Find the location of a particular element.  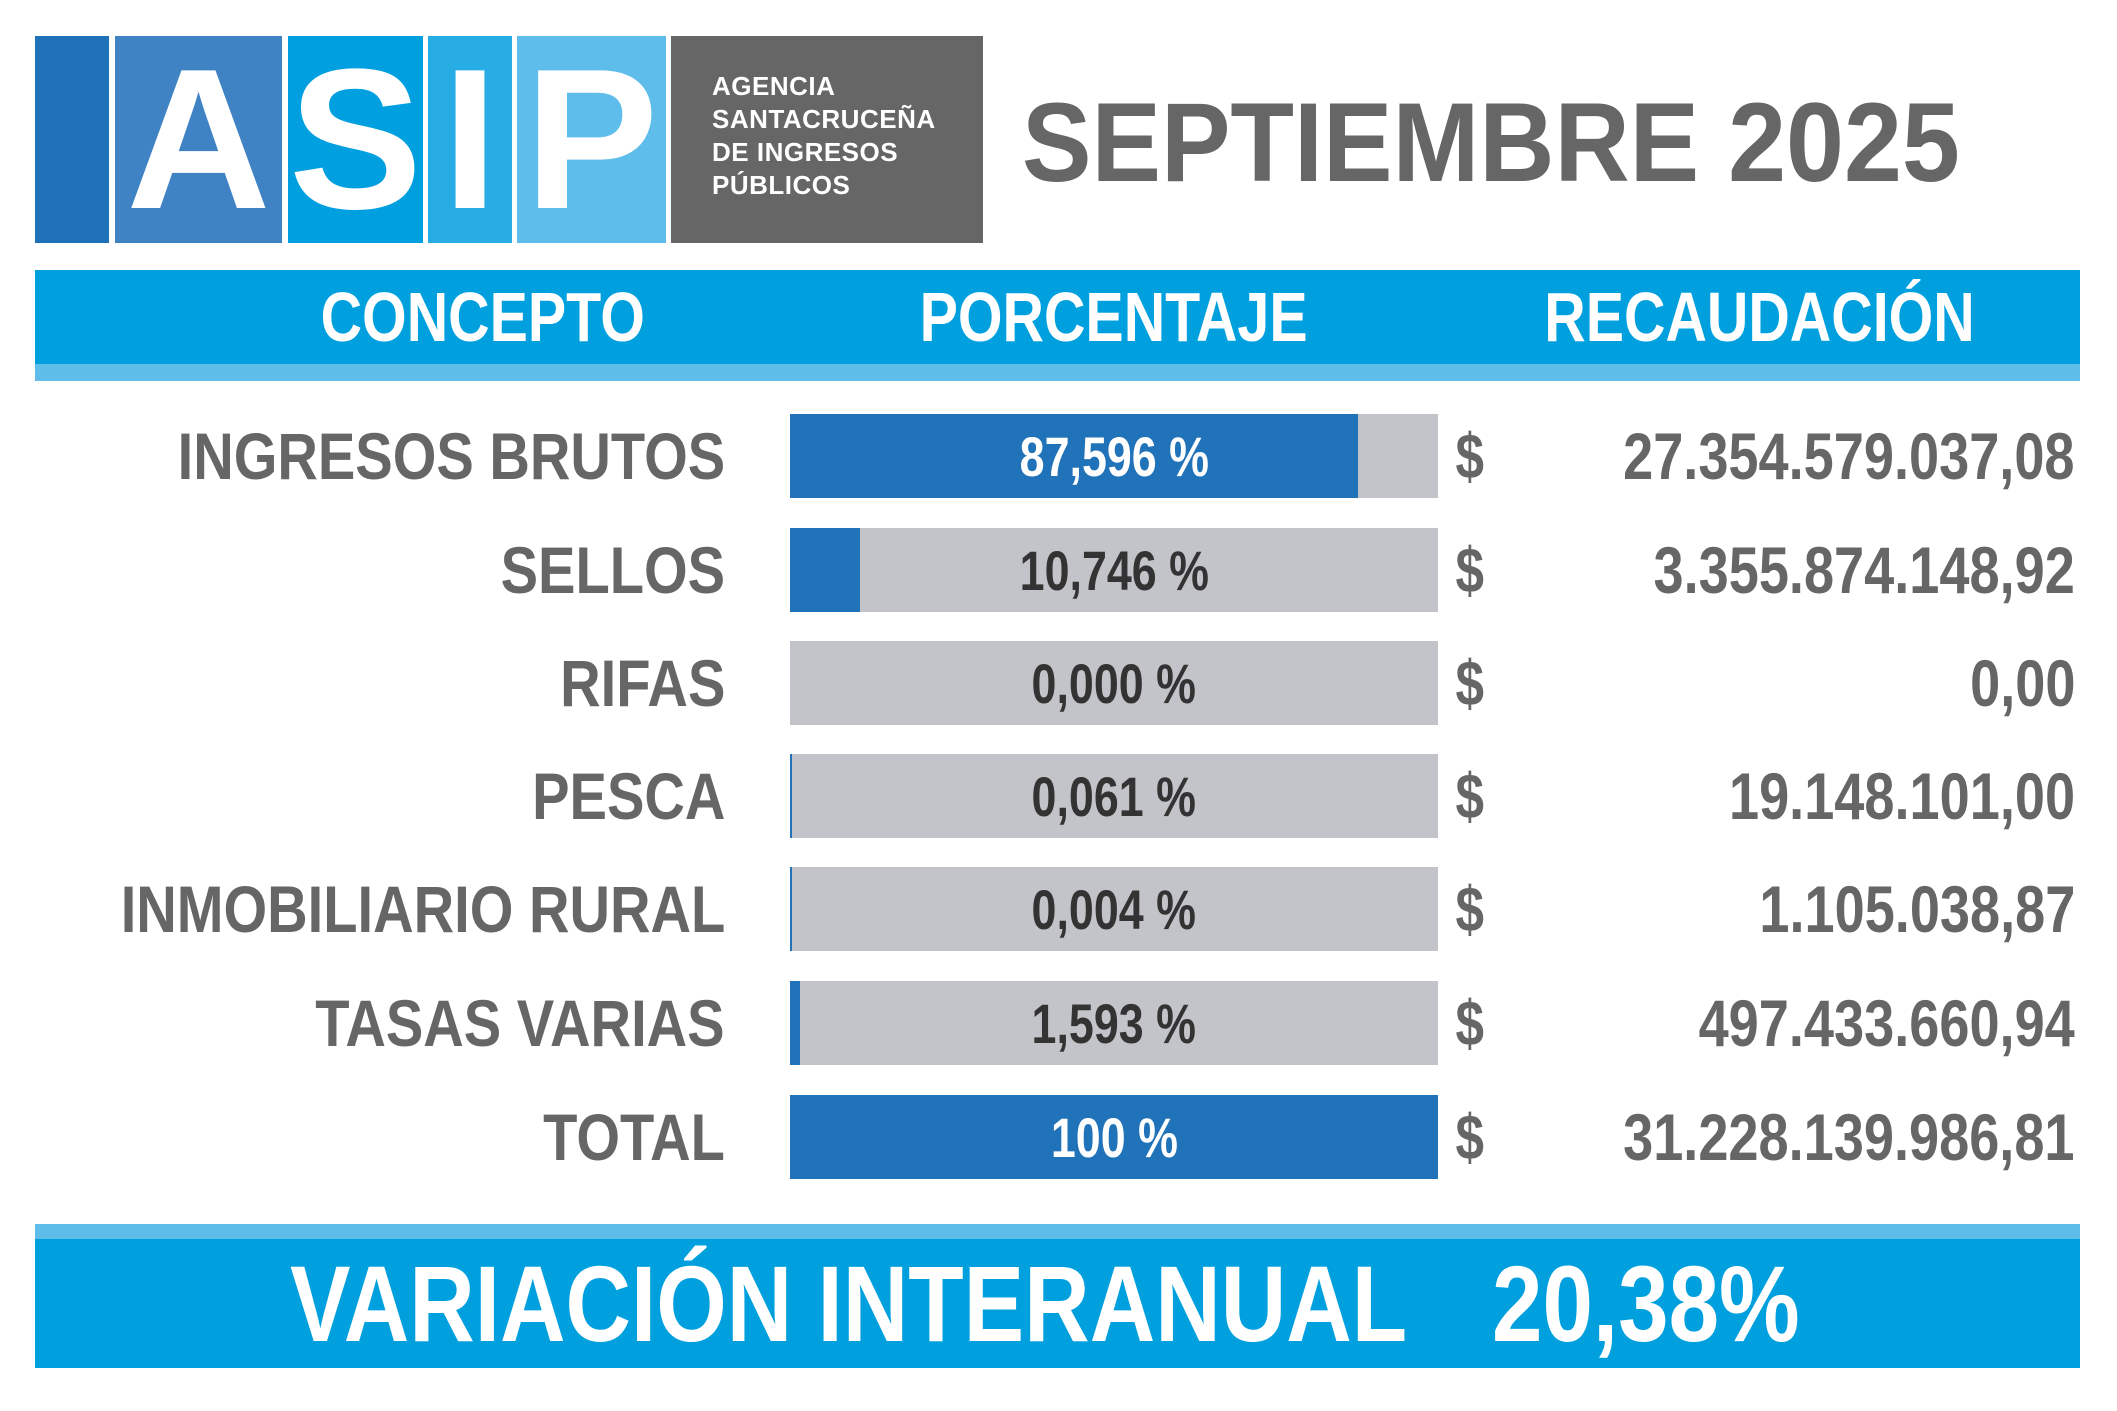

concepto-label: PESCA is located at coordinates (611, 796).